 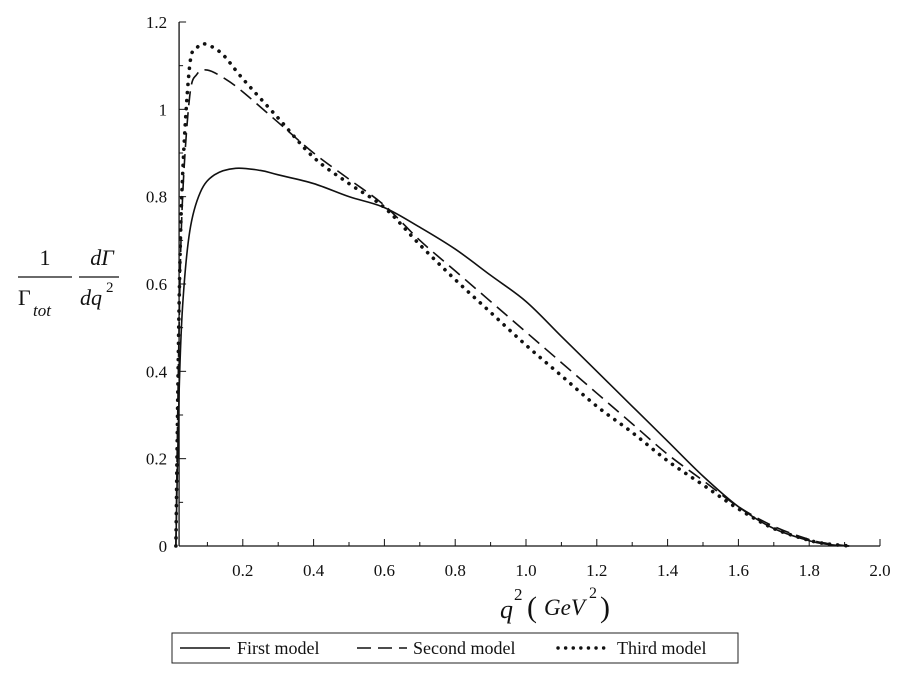 What do you see at coordinates (668, 570) in the screenshot?
I see `x-tick-label: 1.4` at bounding box center [668, 570].